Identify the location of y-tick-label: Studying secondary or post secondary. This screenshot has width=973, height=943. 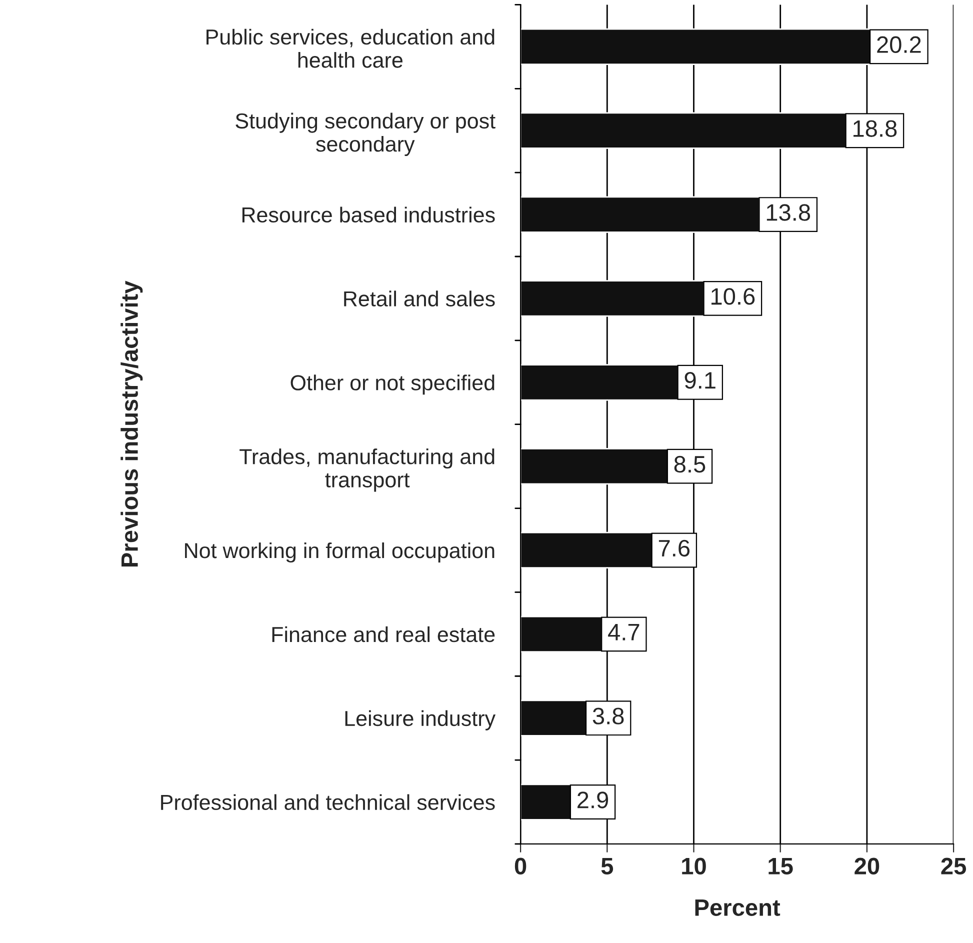
(366, 134).